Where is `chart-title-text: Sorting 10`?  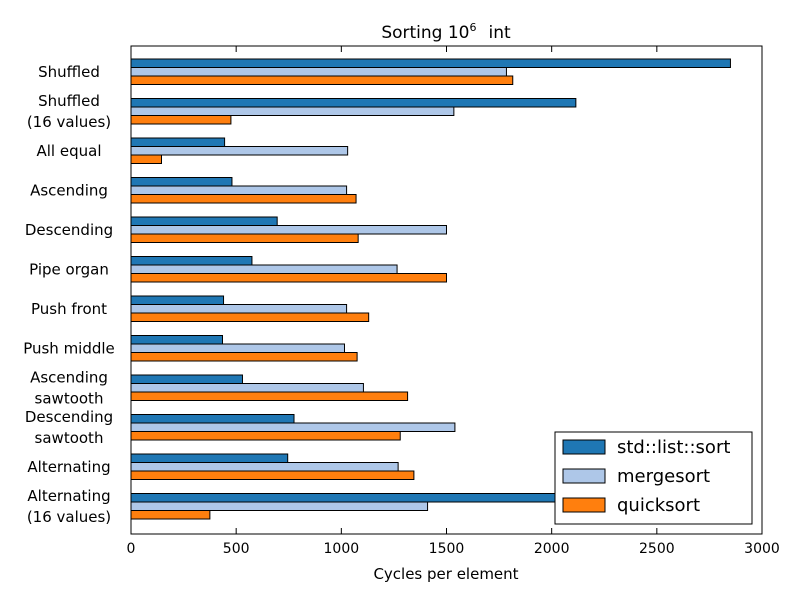
chart-title-text: Sorting 10 is located at coordinates (425, 33).